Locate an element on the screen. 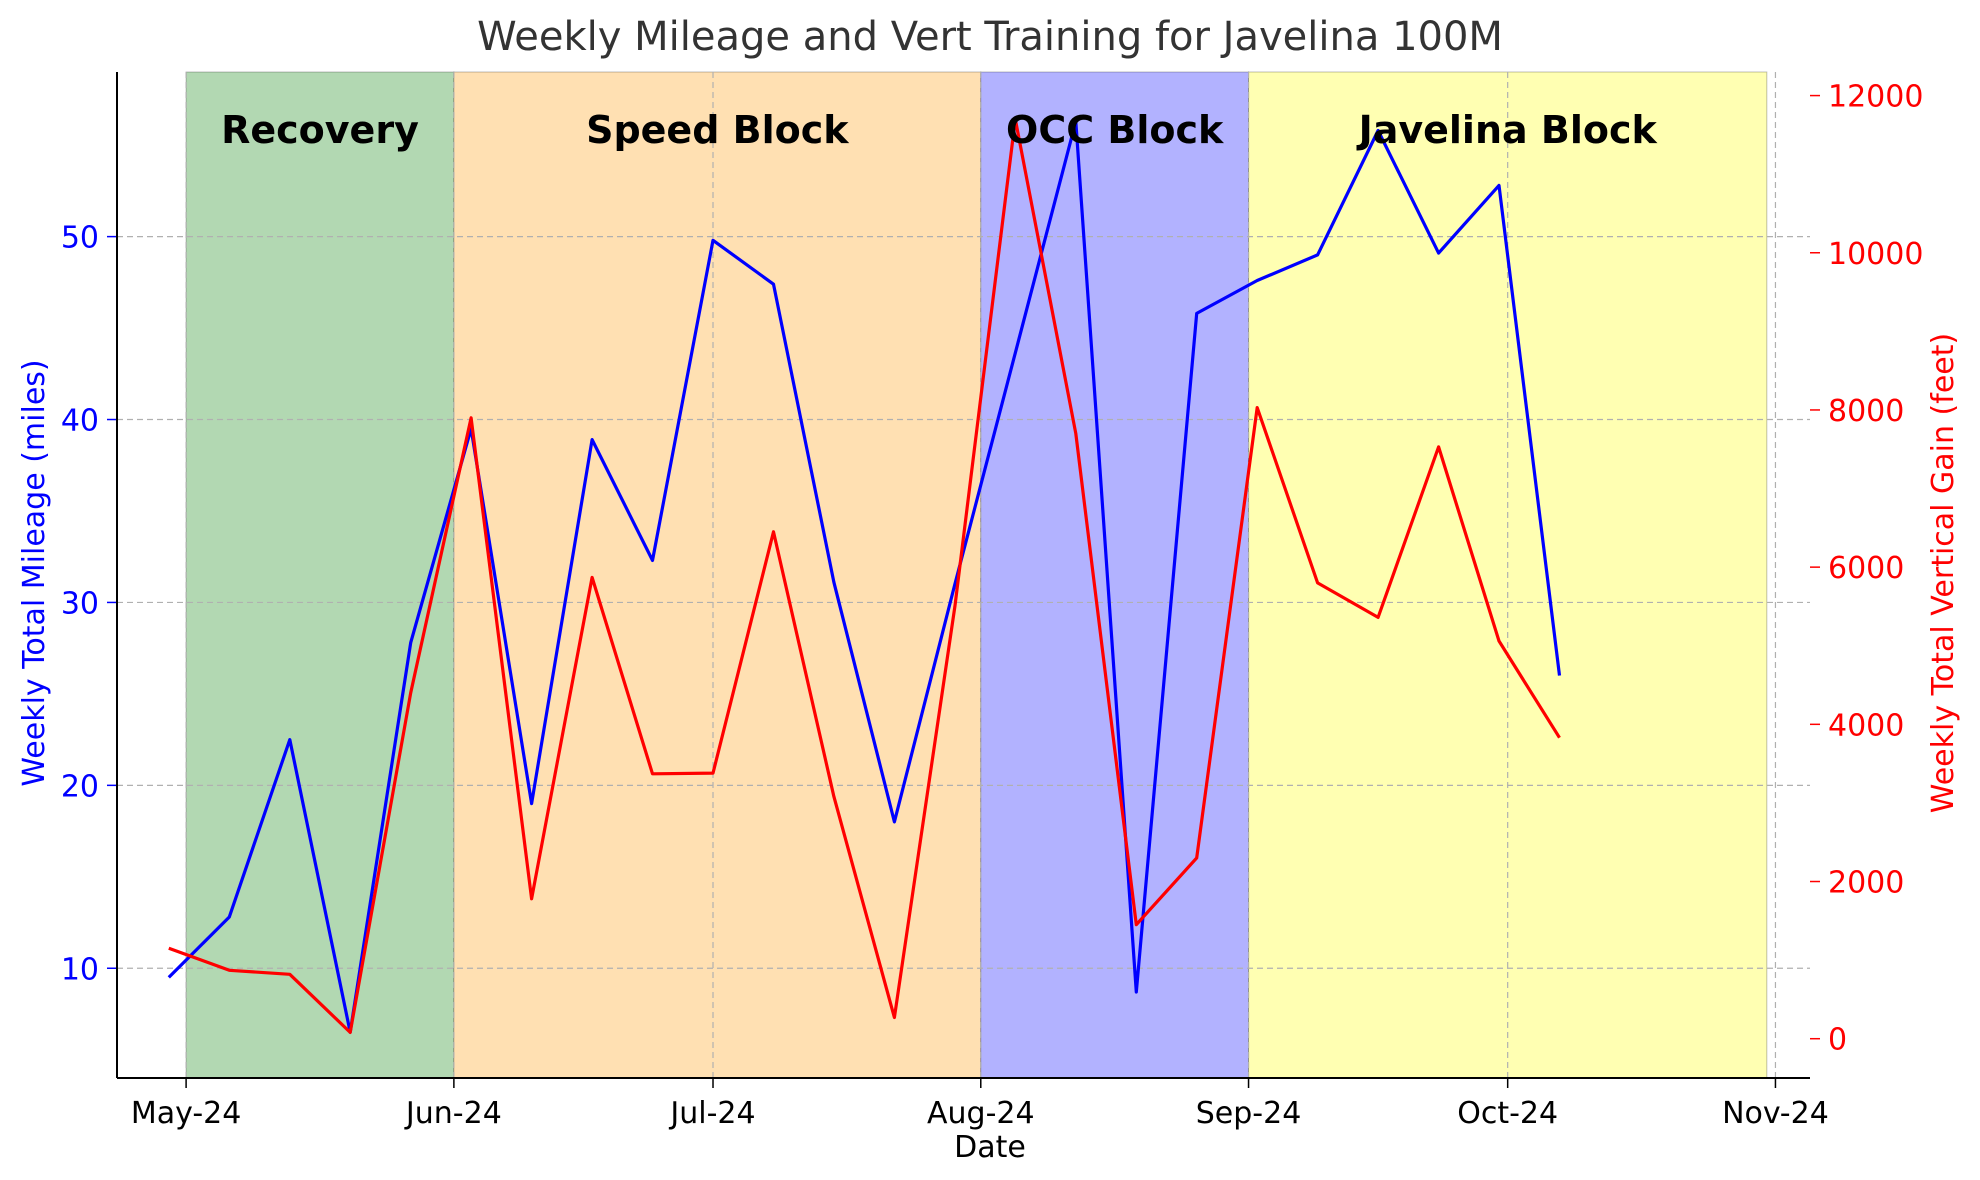 The width and height of the screenshot is (1980, 1180). y-right-tick-label: 0 is located at coordinates (1837, 1040).